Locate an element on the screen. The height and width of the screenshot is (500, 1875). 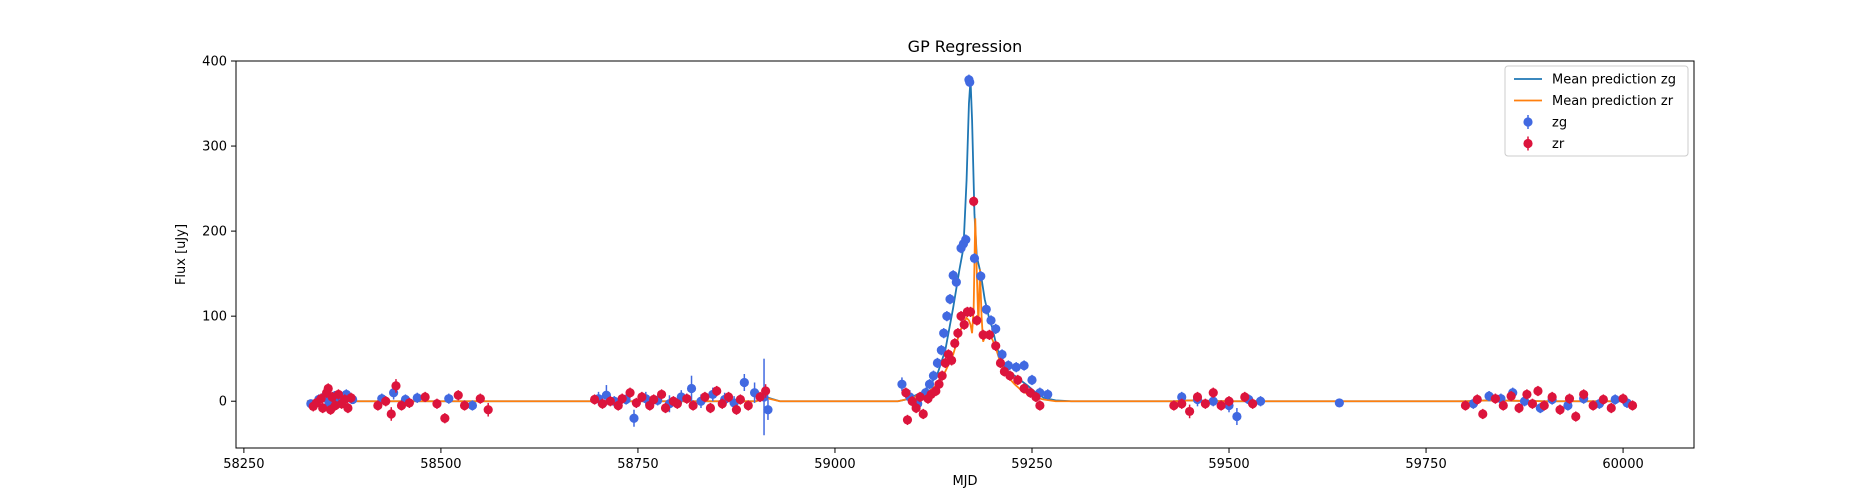
x-tick-label: 59000 is located at coordinates (834, 464).